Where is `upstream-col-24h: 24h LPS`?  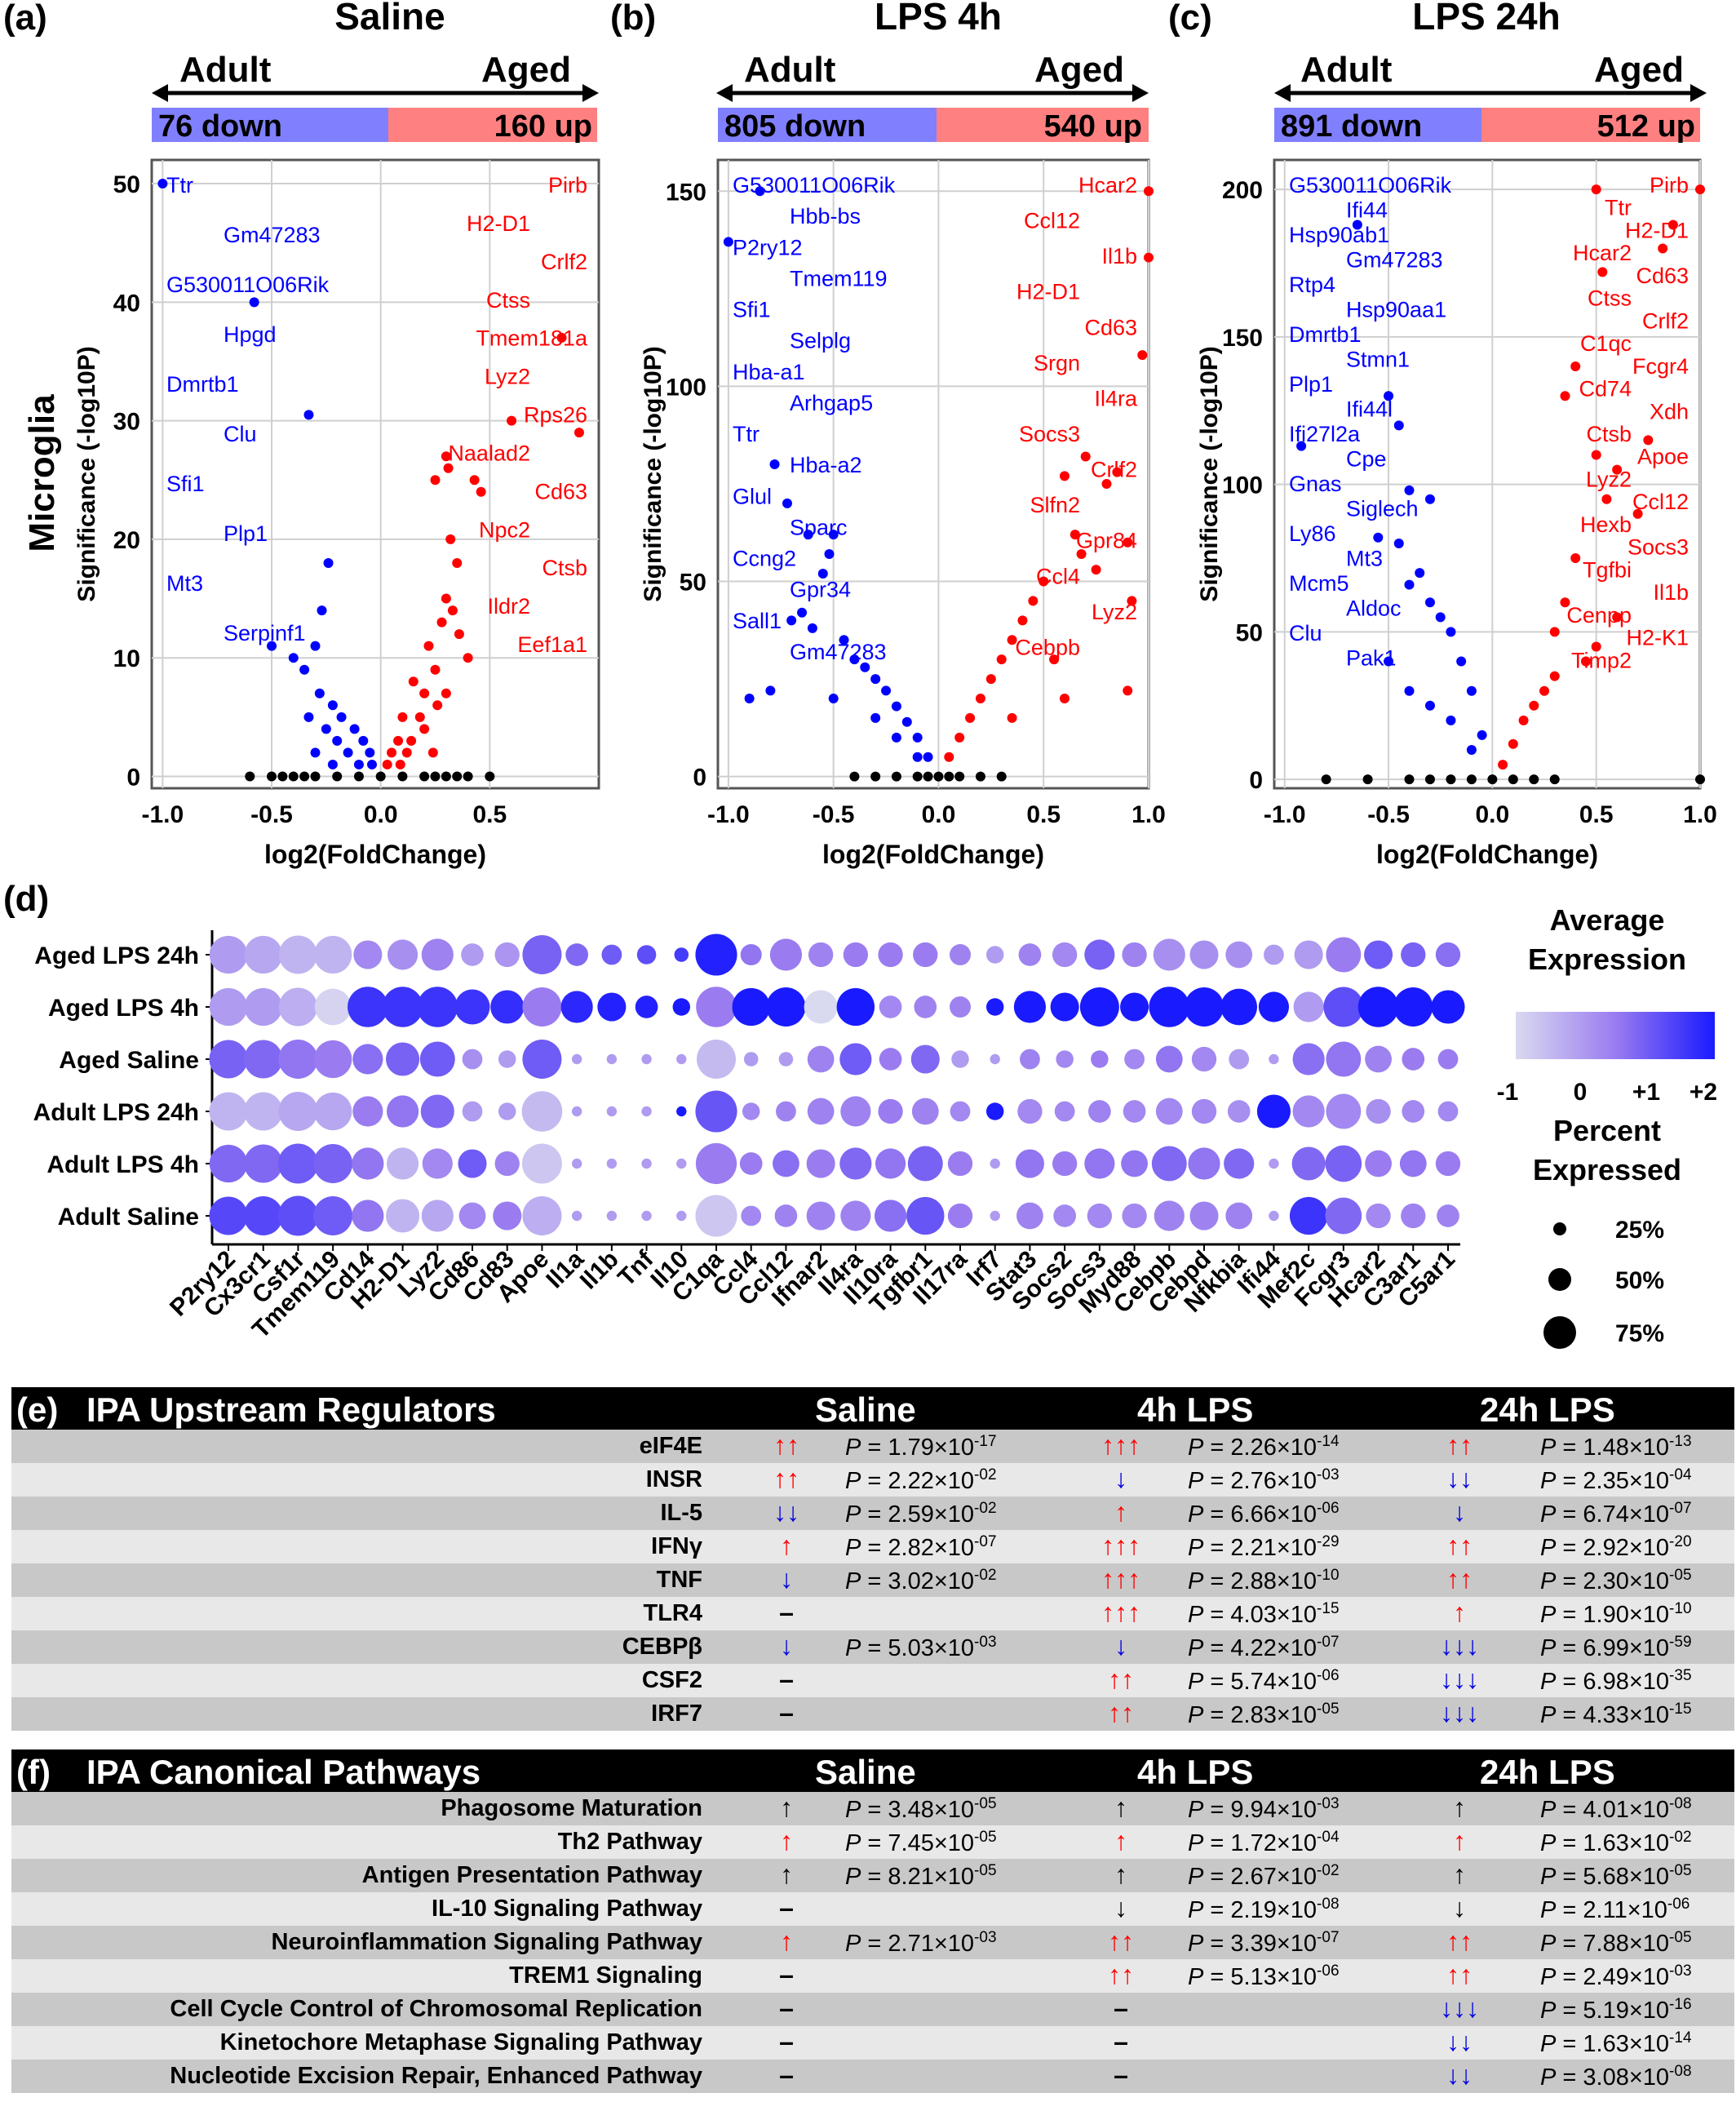 upstream-col-24h: 24h LPS is located at coordinates (1547, 1409).